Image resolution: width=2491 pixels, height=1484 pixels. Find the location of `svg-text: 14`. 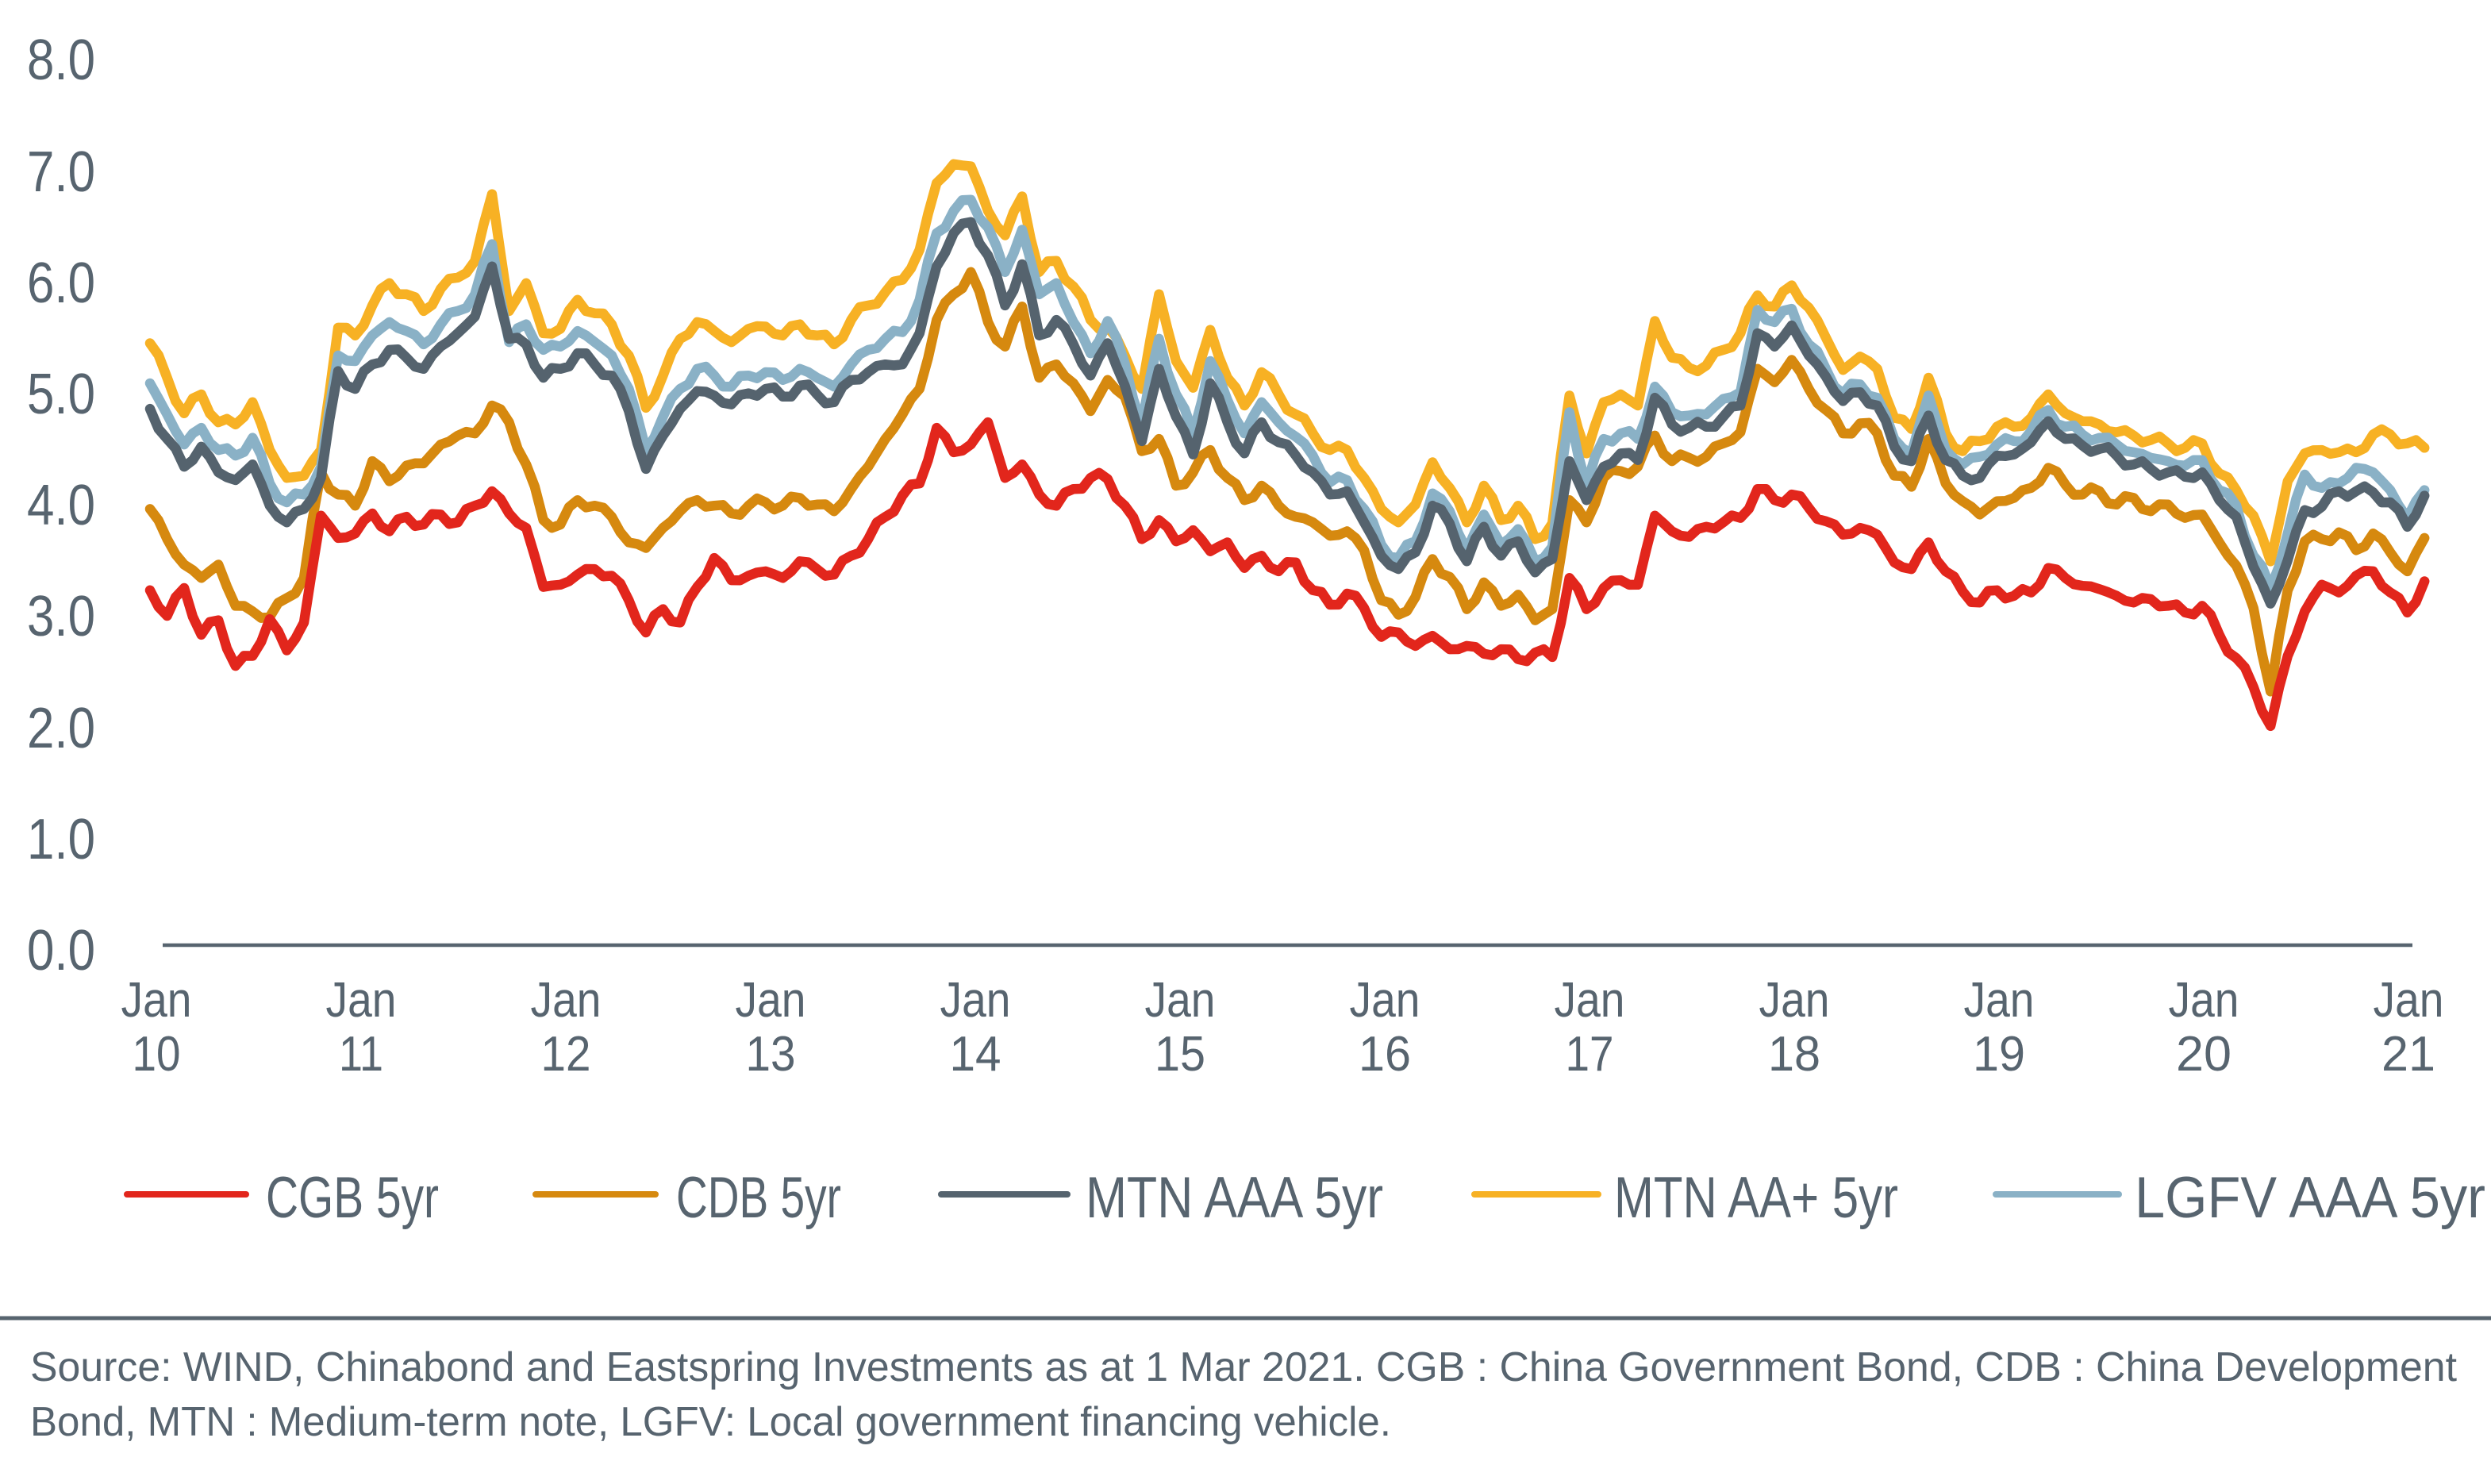

svg-text: 14 is located at coordinates (975, 1054).